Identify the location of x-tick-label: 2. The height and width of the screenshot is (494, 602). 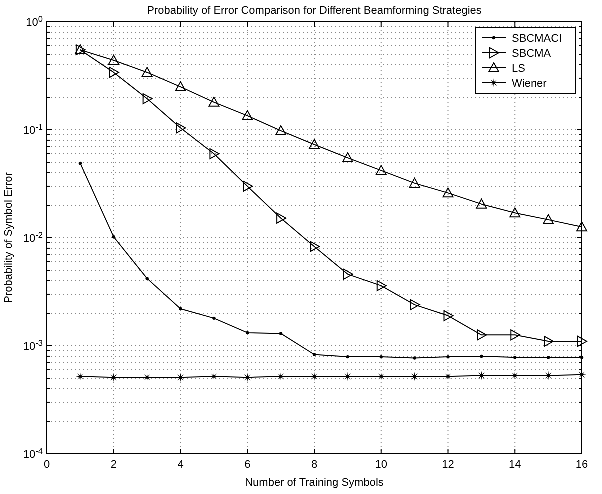
(113, 465).